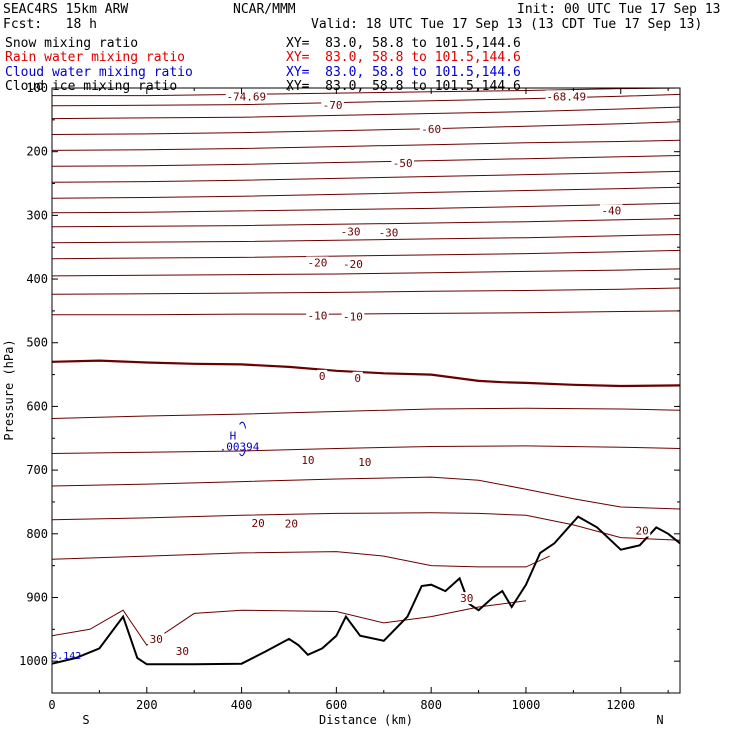 Image resolution: width=740 pixels, height=740 pixels. I want to click on cloud-max-marker: H, so click(233, 435).